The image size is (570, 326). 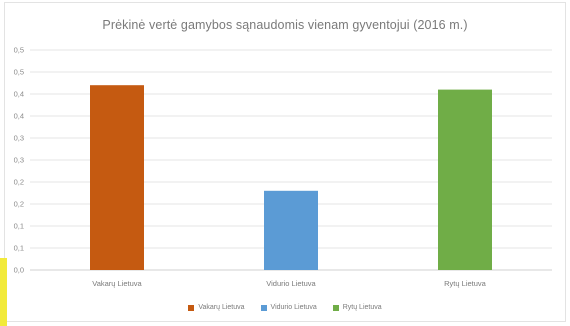 What do you see at coordinates (362, 307) in the screenshot?
I see `legend-label: Rytų Lietuva` at bounding box center [362, 307].